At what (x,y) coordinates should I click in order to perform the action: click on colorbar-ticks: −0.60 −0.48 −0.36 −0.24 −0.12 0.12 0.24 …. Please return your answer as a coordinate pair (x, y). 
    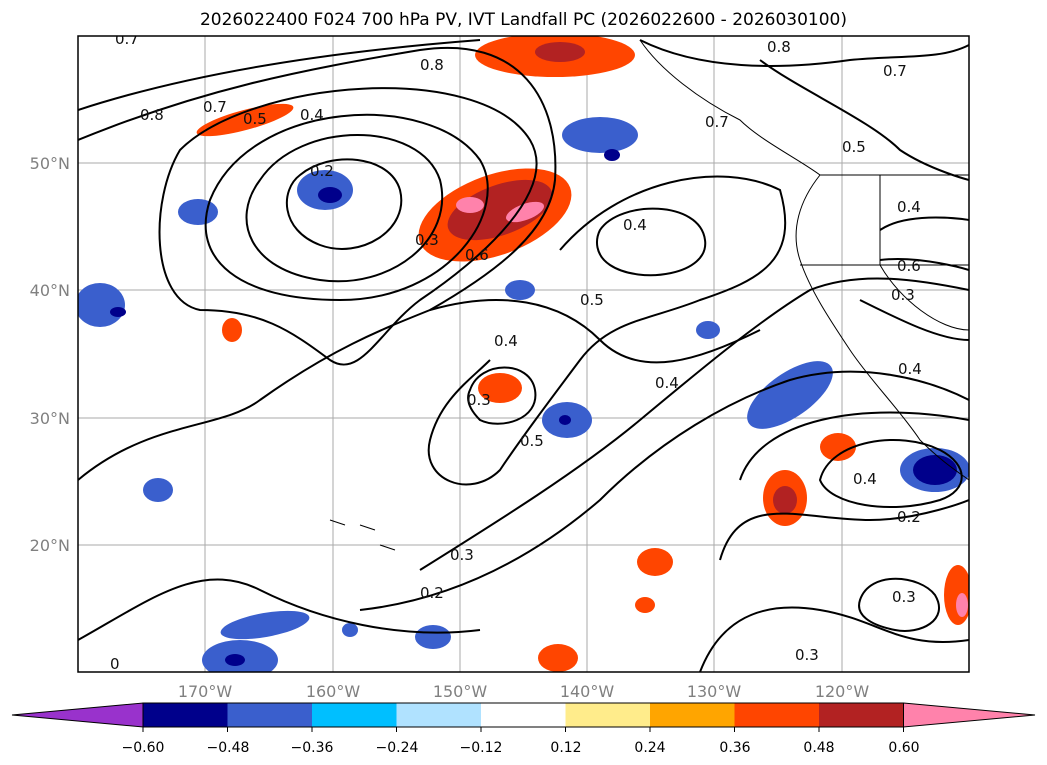
    Looking at the image, I should click on (521, 748).